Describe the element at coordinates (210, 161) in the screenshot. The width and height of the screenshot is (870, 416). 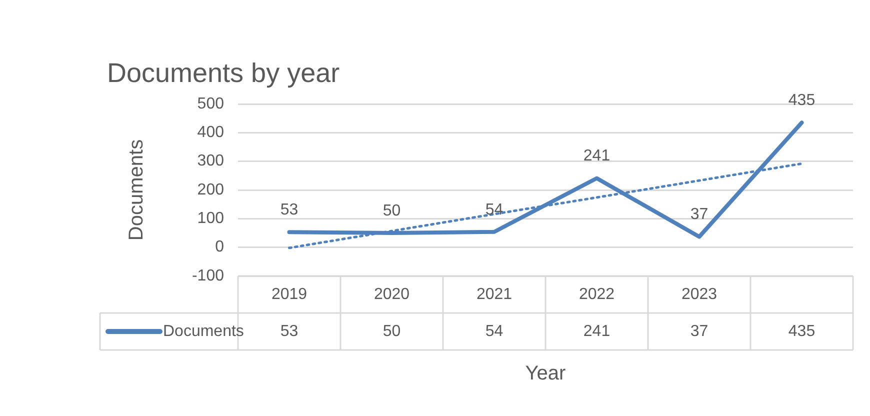
I see `y-tick-label: 300` at that location.